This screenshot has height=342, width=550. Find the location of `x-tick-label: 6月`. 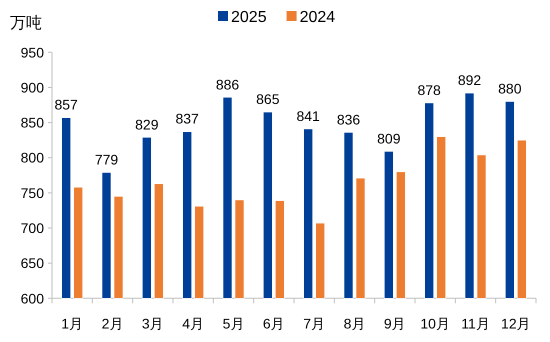

x-tick-label: 6月 is located at coordinates (273, 323).